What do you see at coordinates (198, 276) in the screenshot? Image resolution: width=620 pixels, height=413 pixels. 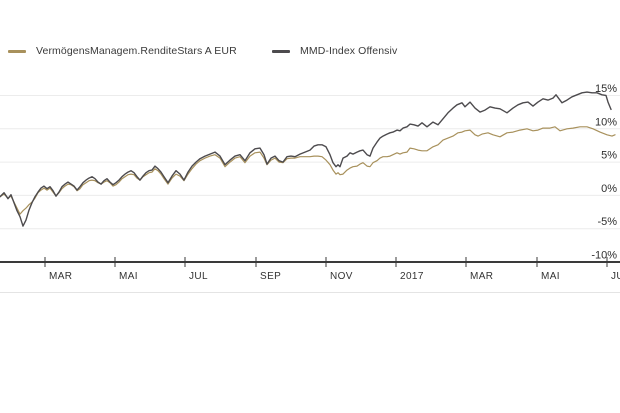 I see `x-axis-label-2: JUL` at bounding box center [198, 276].